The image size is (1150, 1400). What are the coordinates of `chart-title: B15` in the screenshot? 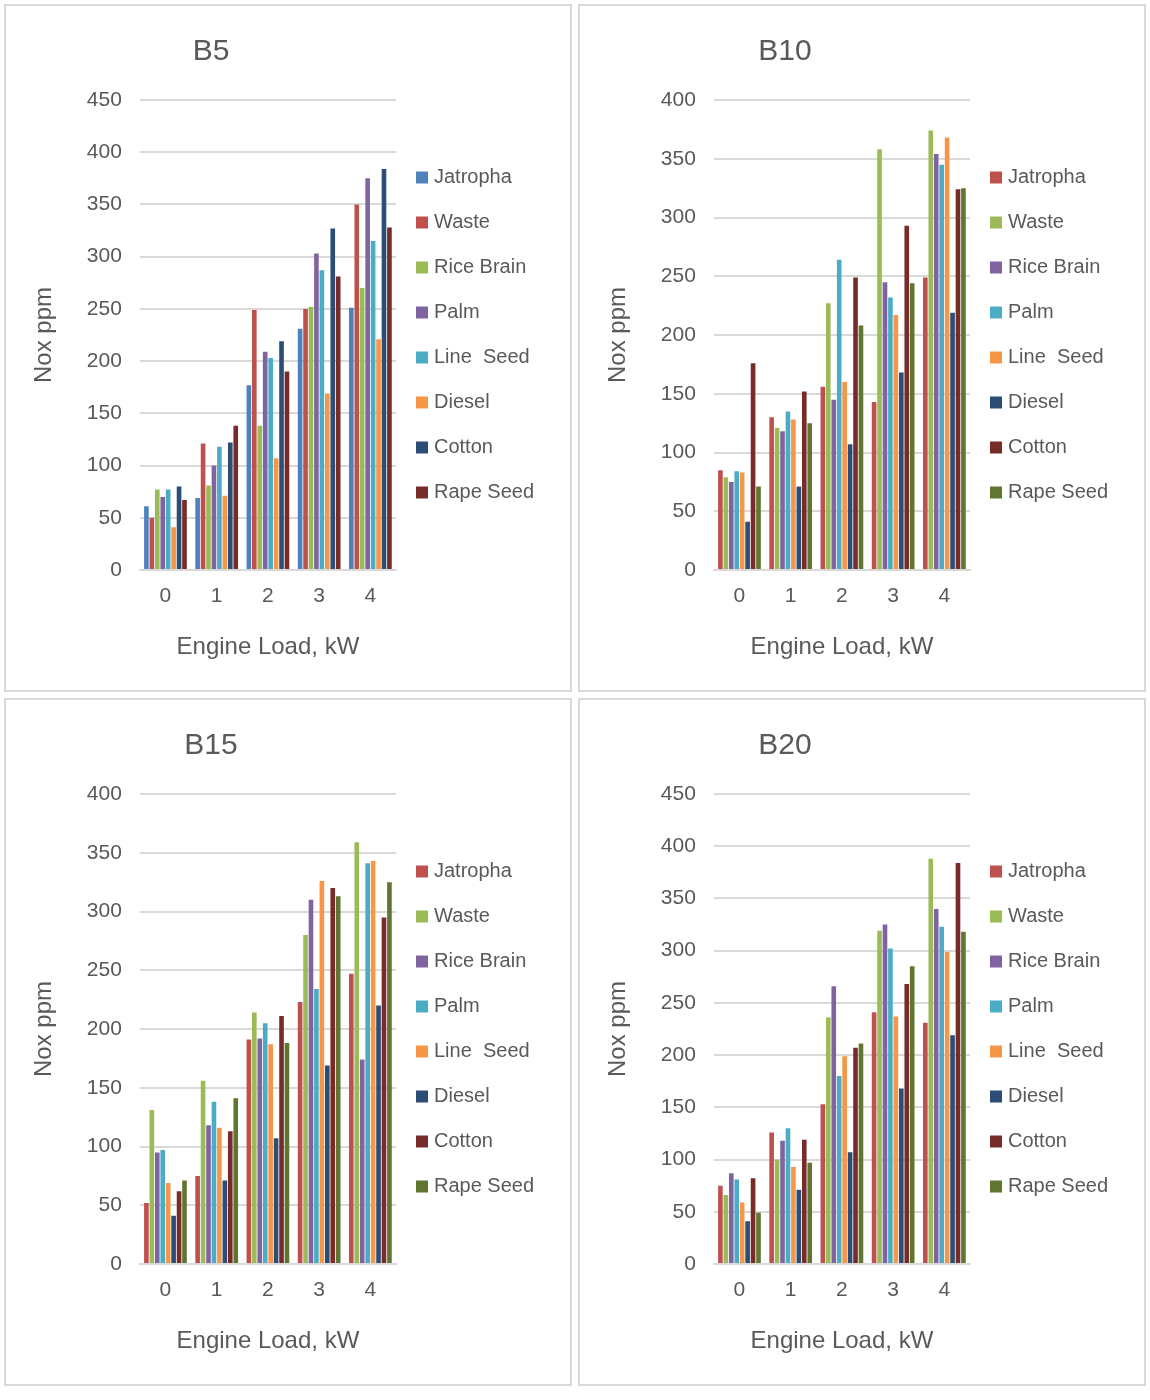 It's located at (211, 744).